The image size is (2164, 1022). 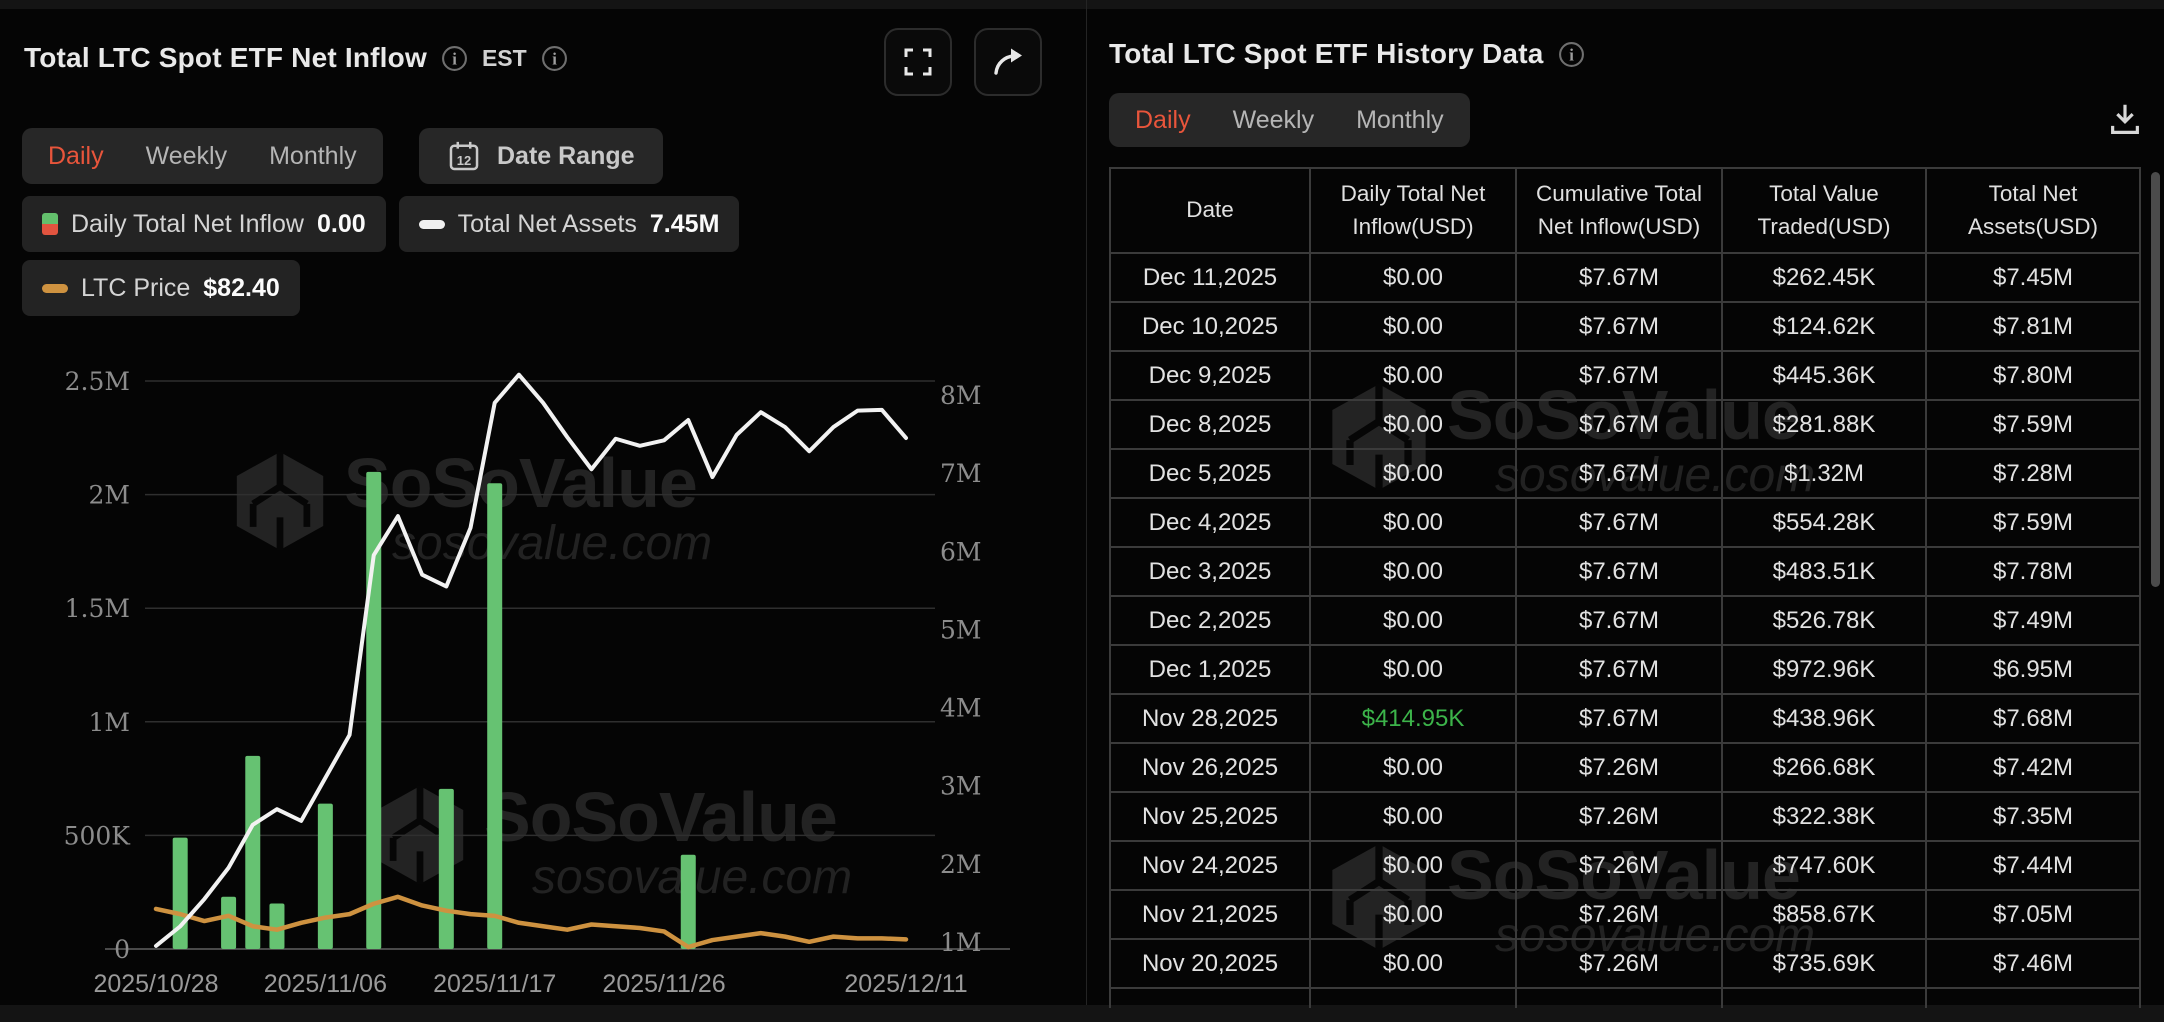 What do you see at coordinates (325, 984) in the screenshot?
I see `svg-text: 2025/11/06` at bounding box center [325, 984].